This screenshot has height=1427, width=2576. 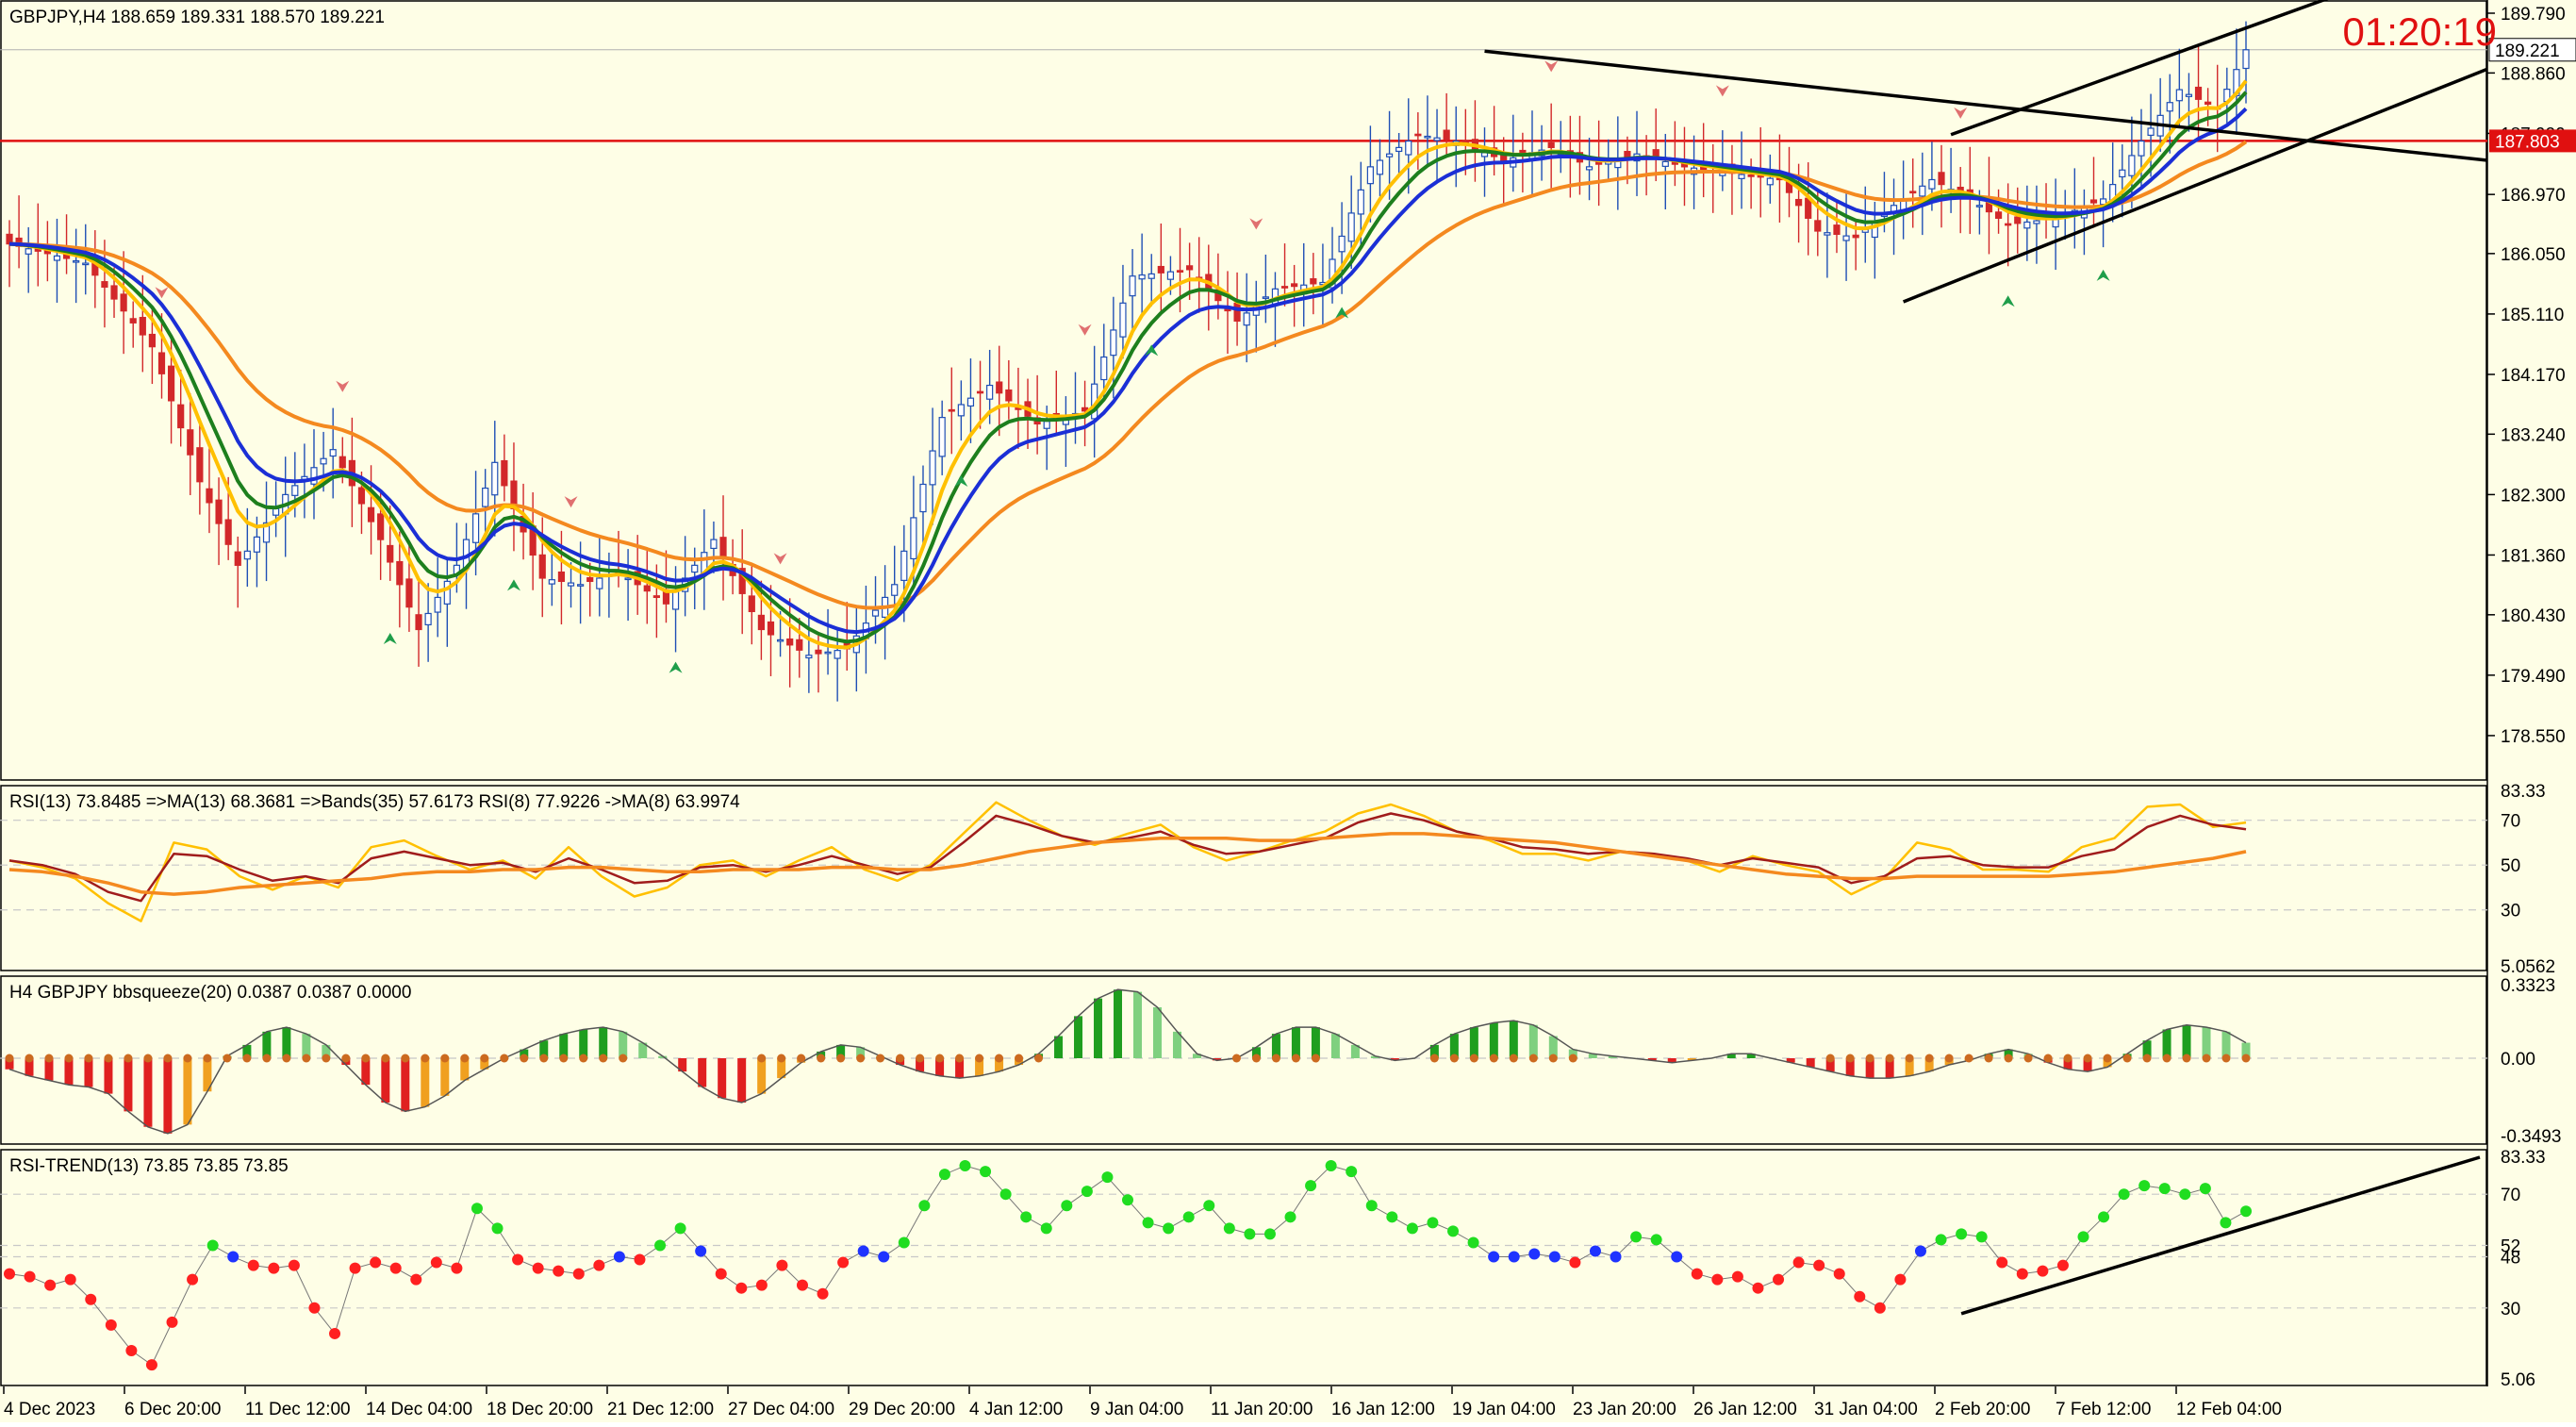 I want to click on trend-tick-label: 70, so click(x=2510, y=1195).